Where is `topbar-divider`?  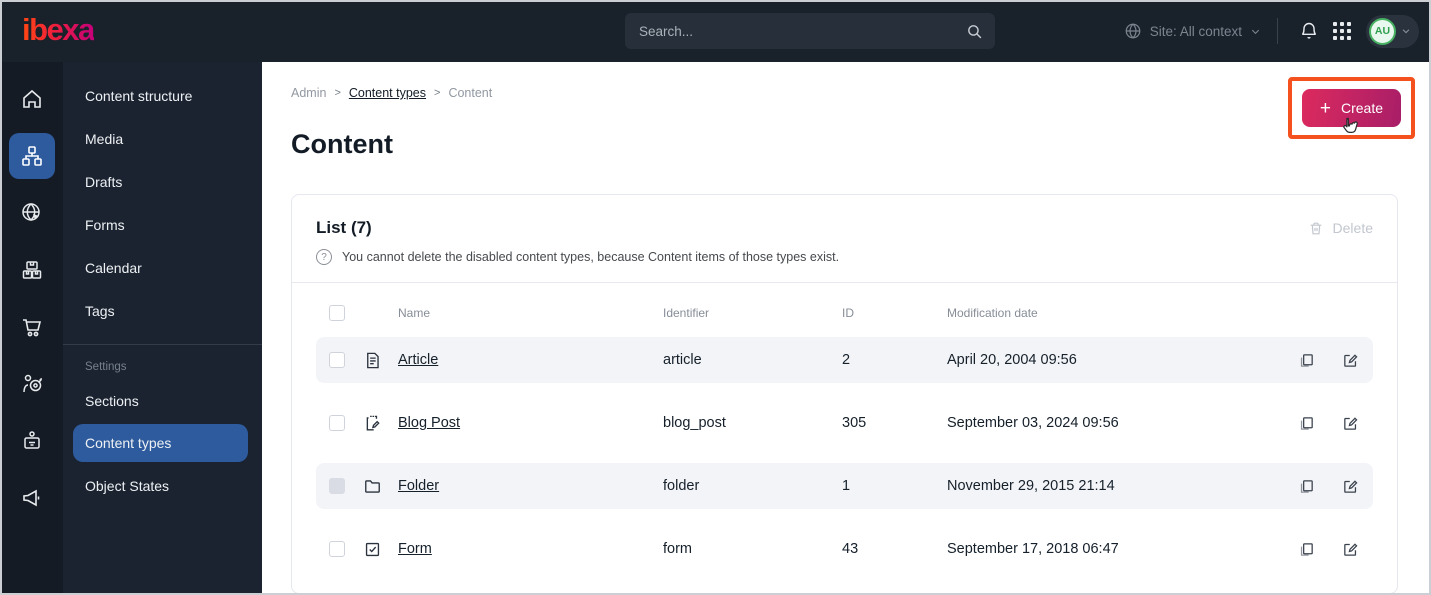 topbar-divider is located at coordinates (1277, 31).